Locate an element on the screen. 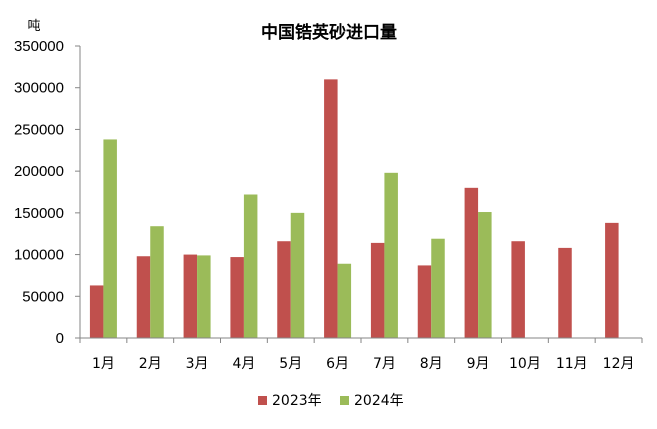  x-tick-label: 5月 is located at coordinates (290, 364).